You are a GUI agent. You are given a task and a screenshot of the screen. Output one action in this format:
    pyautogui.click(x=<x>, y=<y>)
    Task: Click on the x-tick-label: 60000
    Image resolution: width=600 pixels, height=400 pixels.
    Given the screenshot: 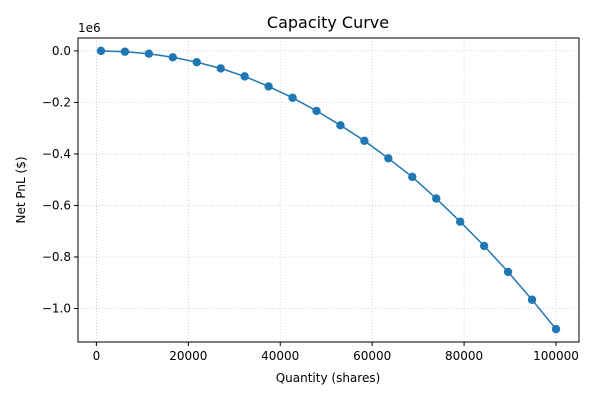 What is the action you would take?
    pyautogui.click(x=372, y=356)
    